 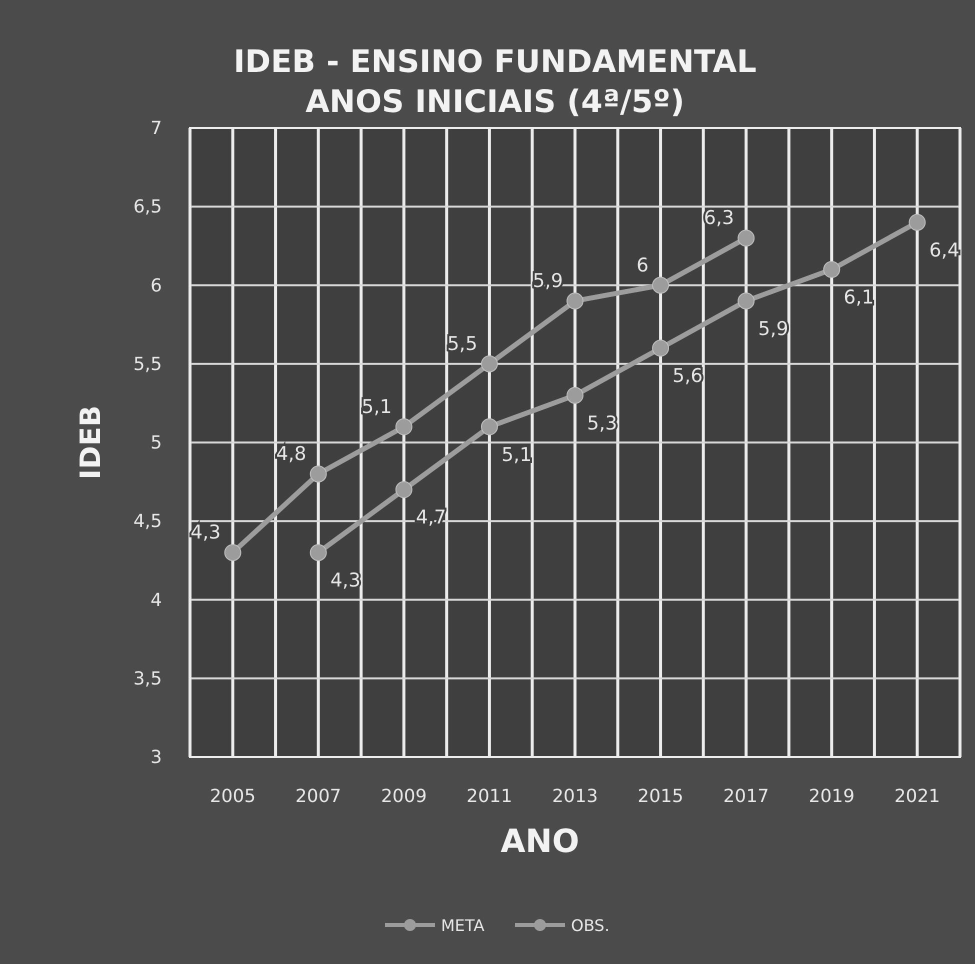 I want to click on y-tick-label: 3,5, so click(x=147, y=679).